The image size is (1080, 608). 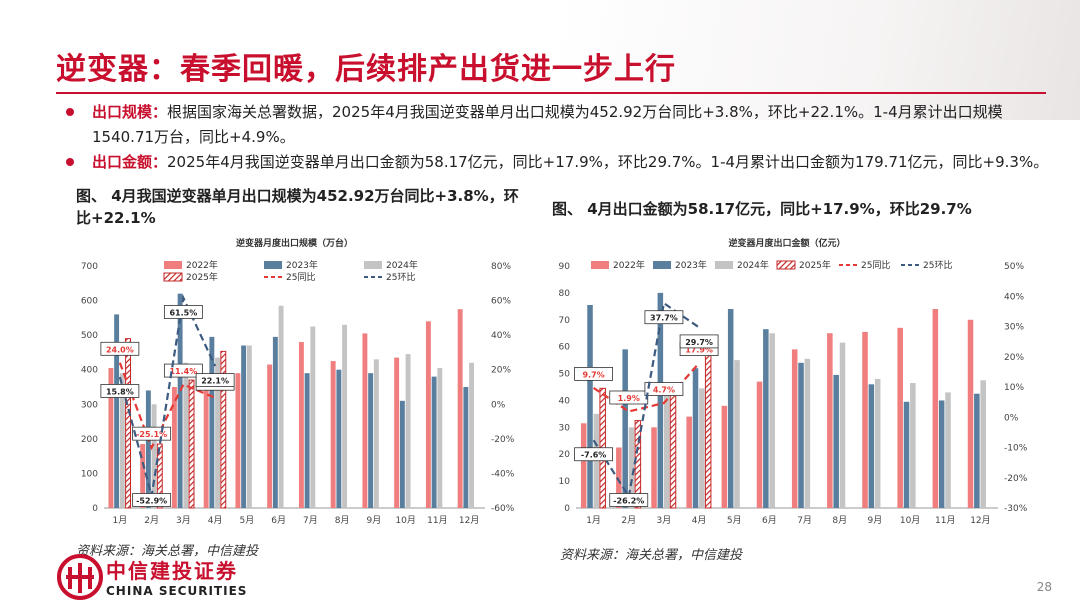 I want to click on china-securities-logo-icon, so click(x=80, y=577).